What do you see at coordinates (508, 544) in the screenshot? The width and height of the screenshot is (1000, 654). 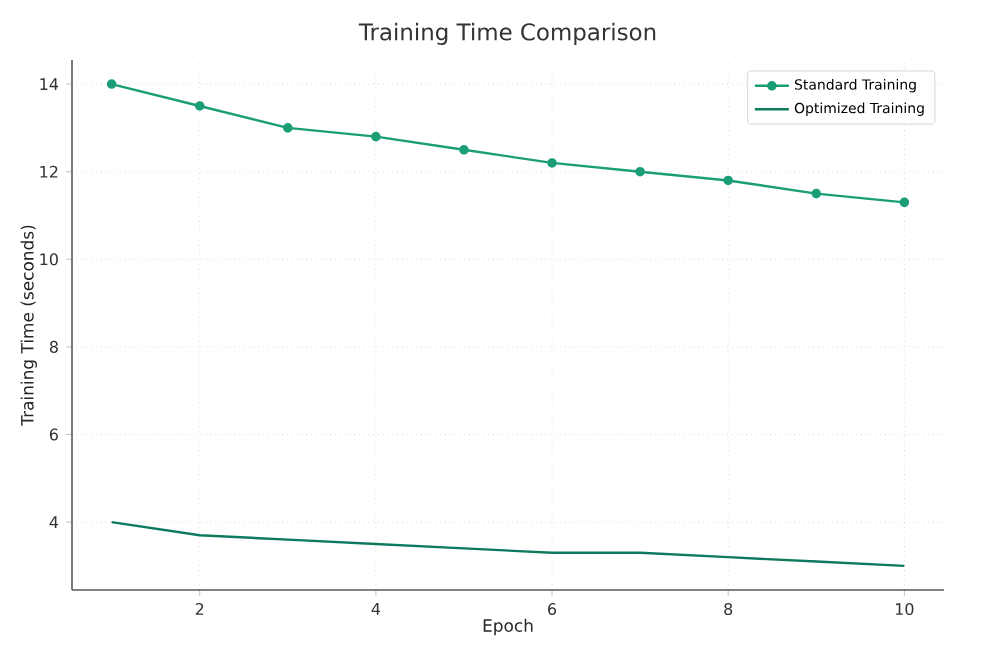 I see `line-series` at bounding box center [508, 544].